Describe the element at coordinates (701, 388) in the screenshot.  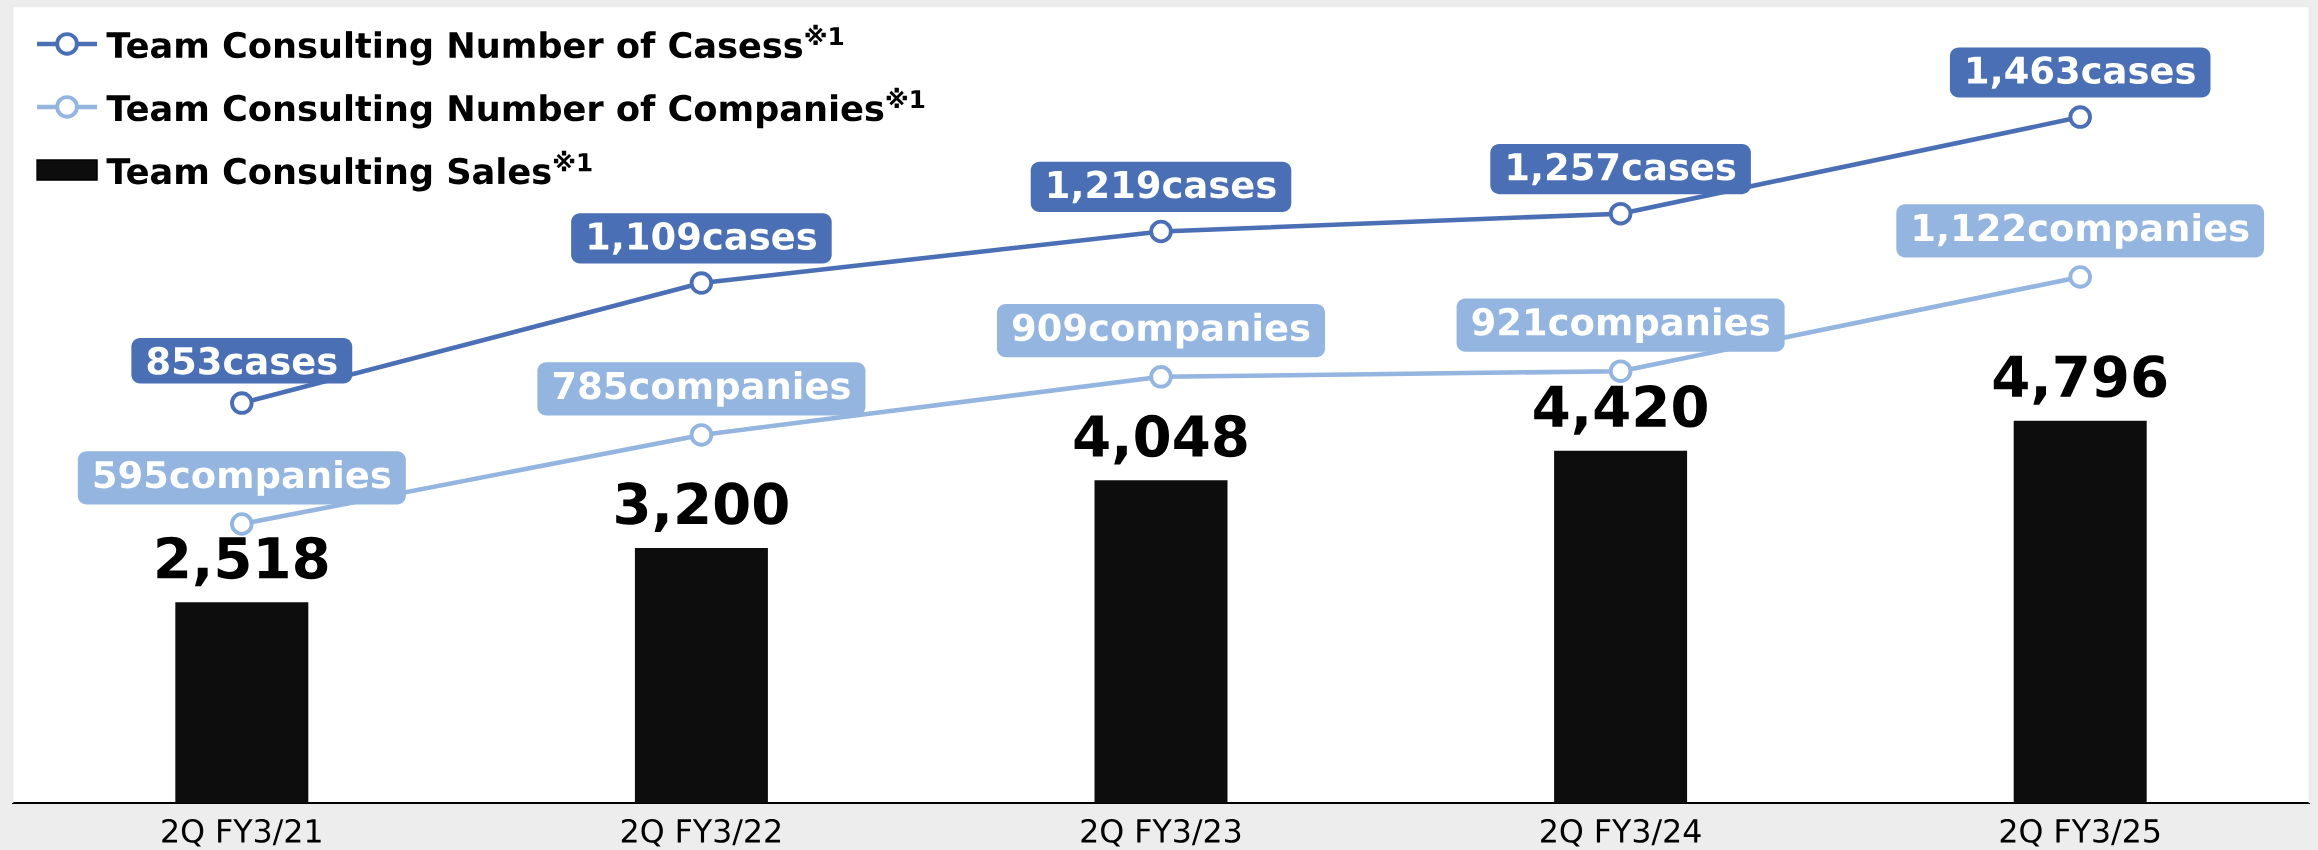
I see `data-label: 785companies` at that location.